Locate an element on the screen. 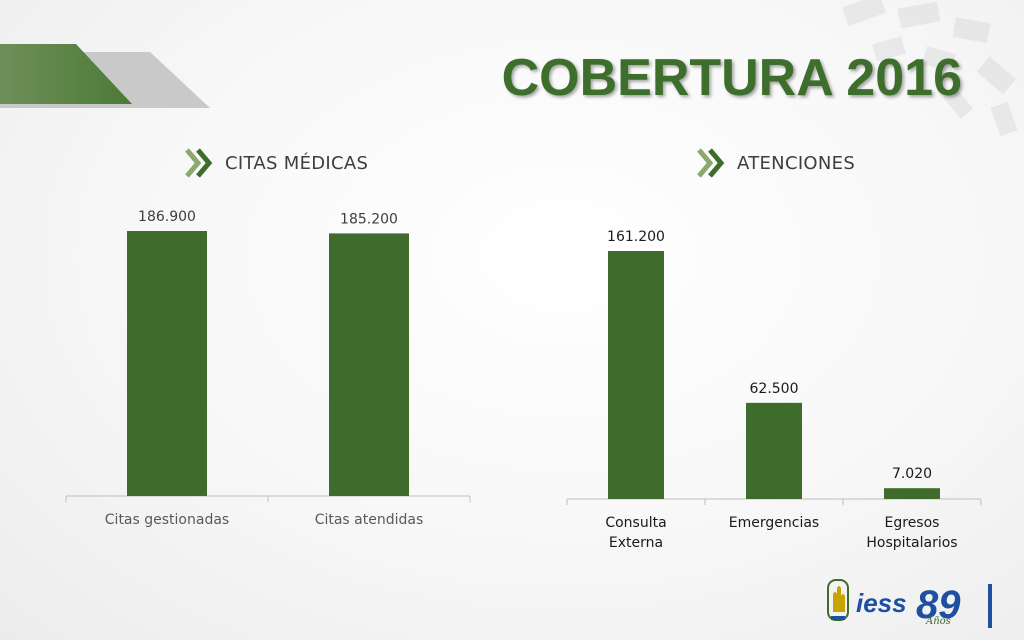  corner-decoration is located at coordinates (105, 76).